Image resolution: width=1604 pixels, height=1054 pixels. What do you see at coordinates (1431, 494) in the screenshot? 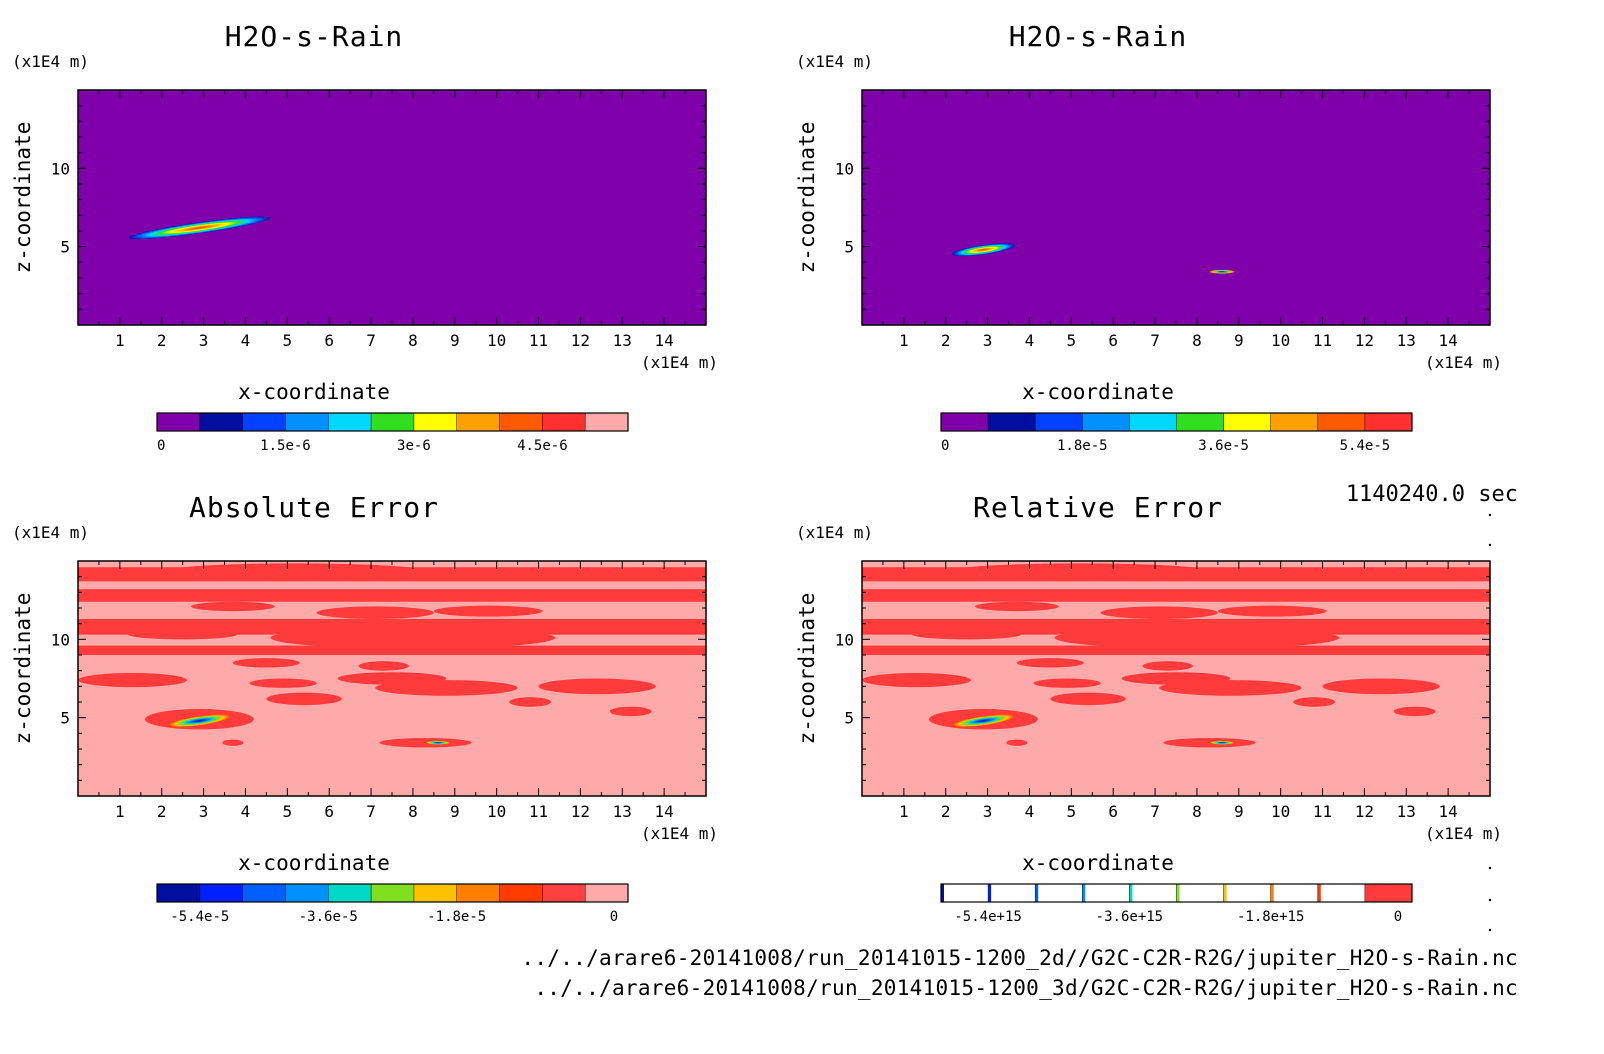
I see `simulation-time: 1140240.0 sec` at bounding box center [1431, 494].